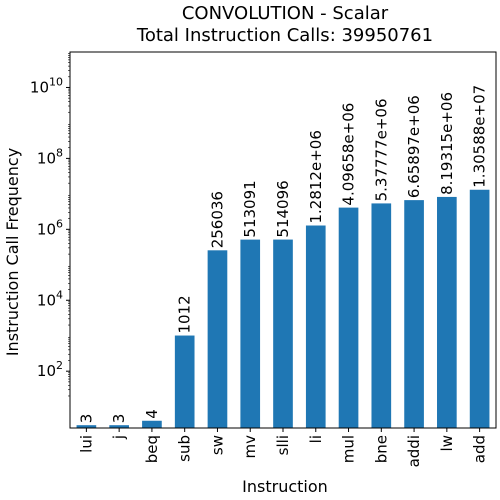 This screenshot has width=500, height=500. What do you see at coordinates (381, 315) in the screenshot?
I see `bar-bne` at bounding box center [381, 315].